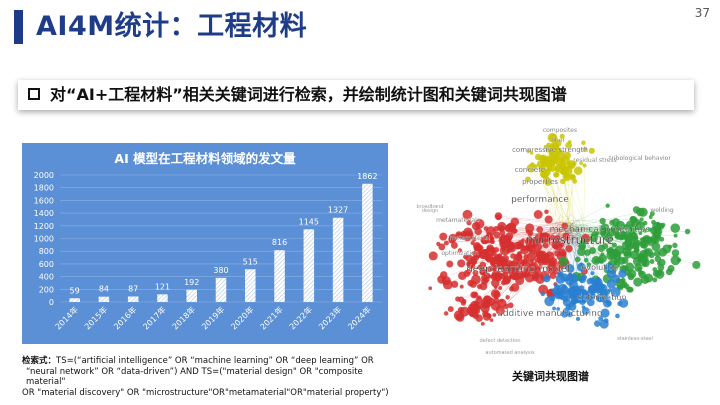 This screenshot has height=405, width=720. Describe the element at coordinates (44, 188) in the screenshot. I see `y-tick-label: 1800` at that location.